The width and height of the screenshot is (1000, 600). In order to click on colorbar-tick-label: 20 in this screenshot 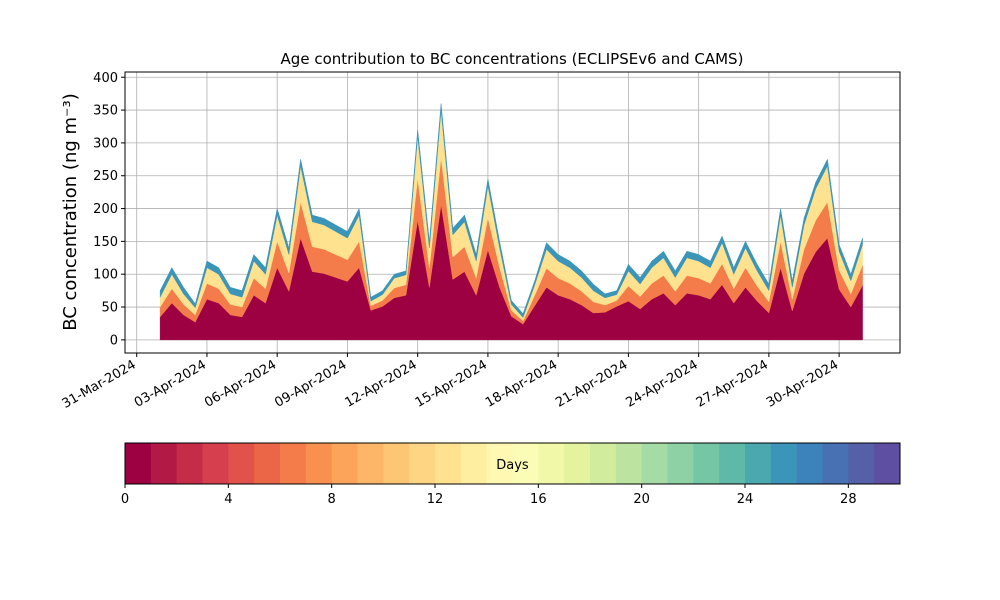, I will do `click(641, 499)`.